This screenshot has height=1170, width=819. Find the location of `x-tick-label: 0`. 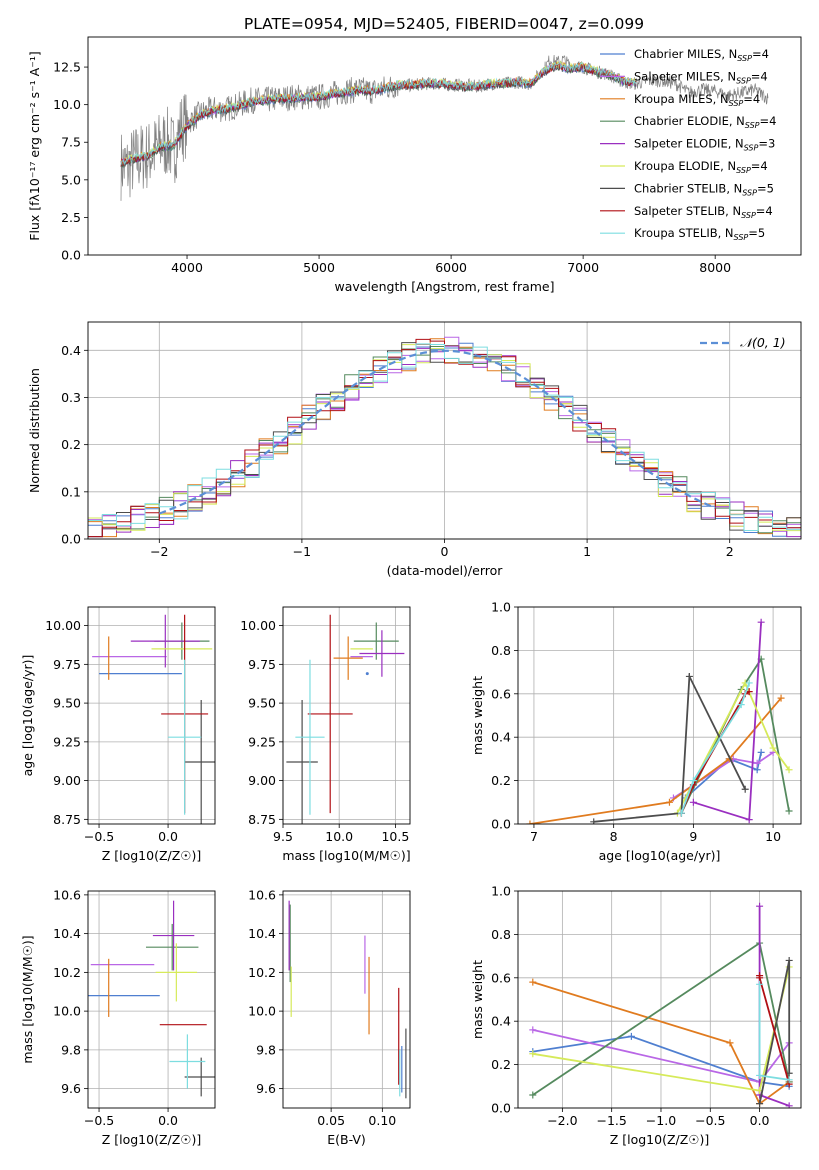

x-tick-label: 0 is located at coordinates (445, 551).